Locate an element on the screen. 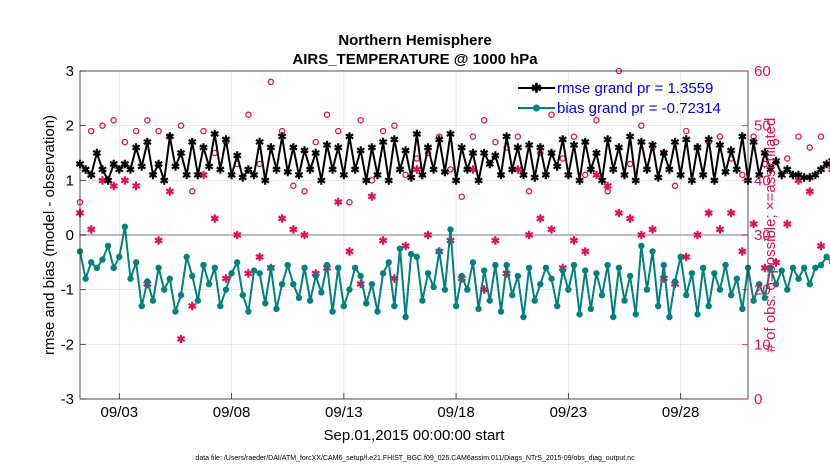 The height and width of the screenshot is (470, 830). y-tick-label-left: -3 is located at coordinates (67, 399).